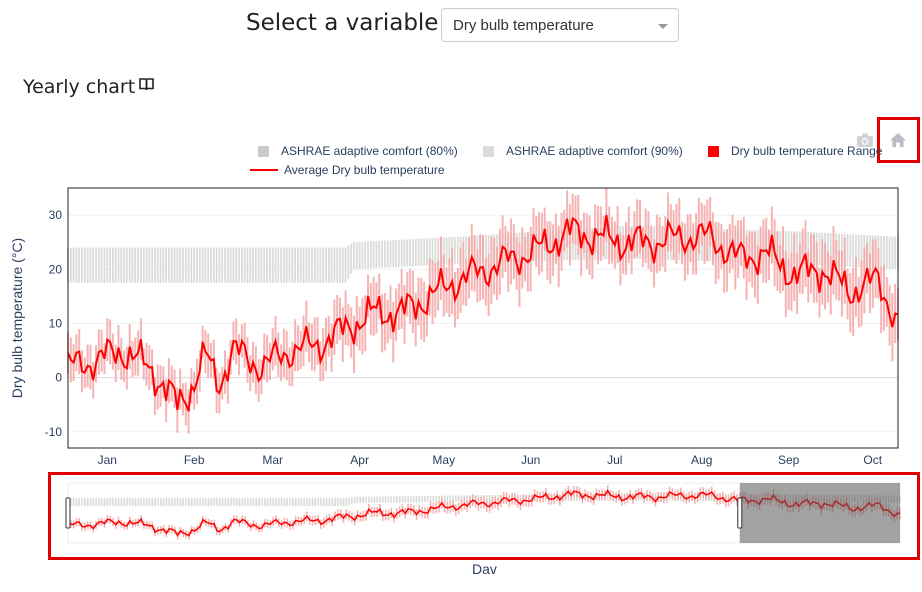 Image resolution: width=922 pixels, height=592 pixels. What do you see at coordinates (68, 513) in the screenshot?
I see `rangeslider-handle-left` at bounding box center [68, 513].